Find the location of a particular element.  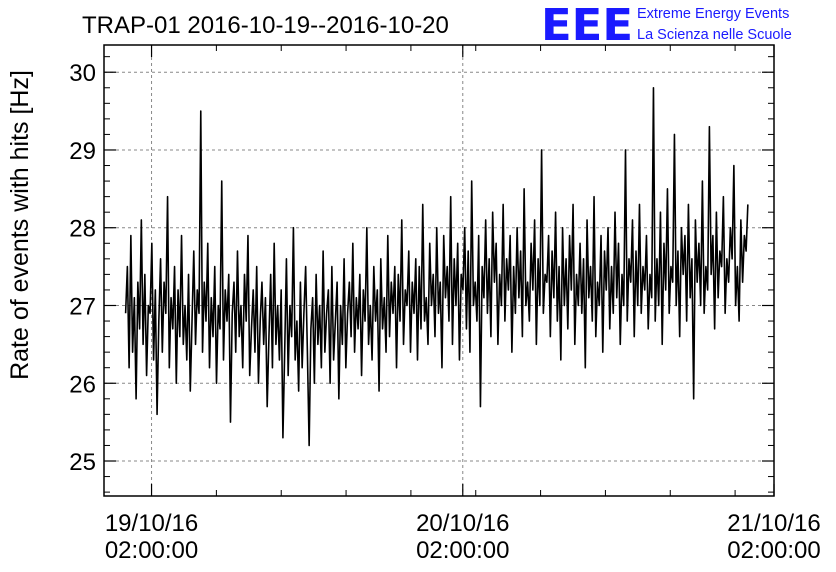

y-tick-label: 30 is located at coordinates (82, 73).